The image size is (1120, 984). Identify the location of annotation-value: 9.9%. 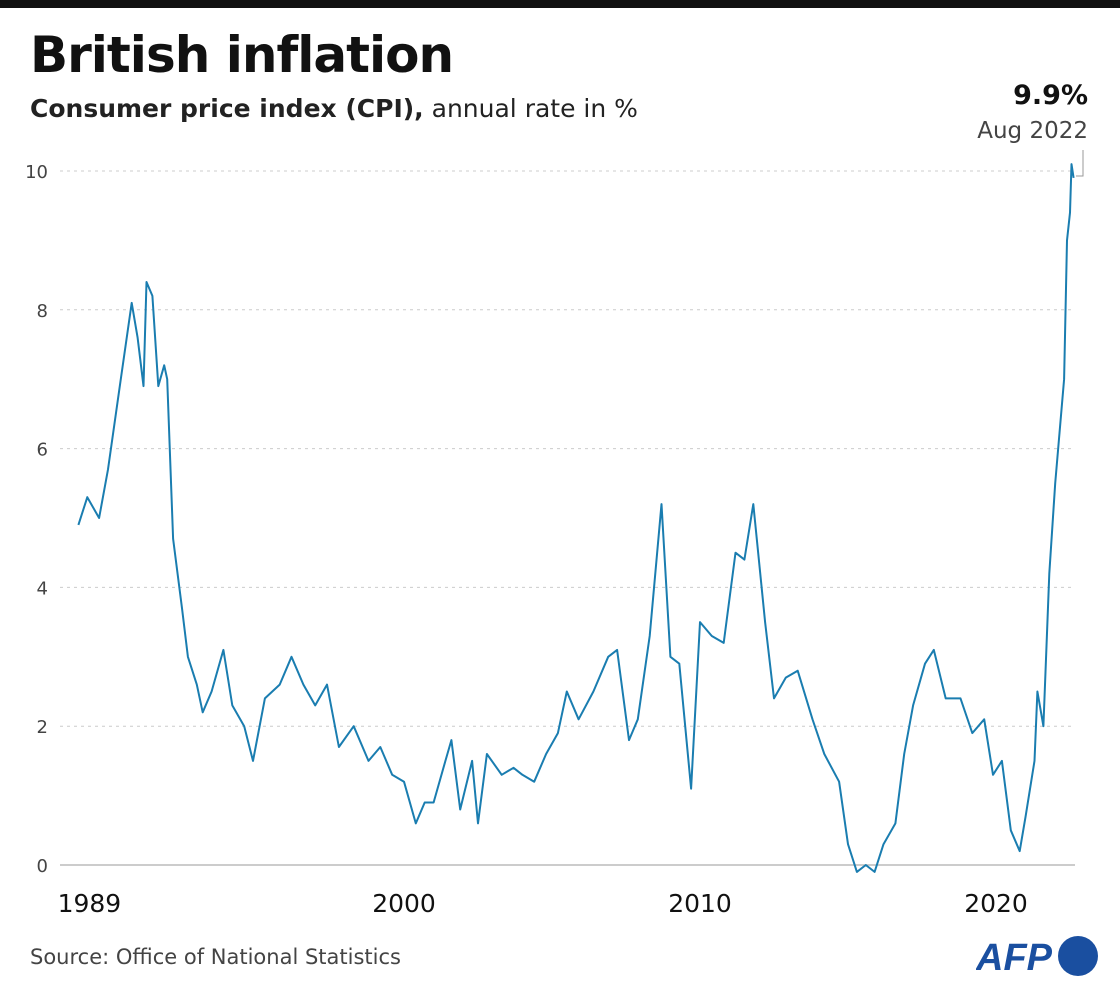
(1050, 95).